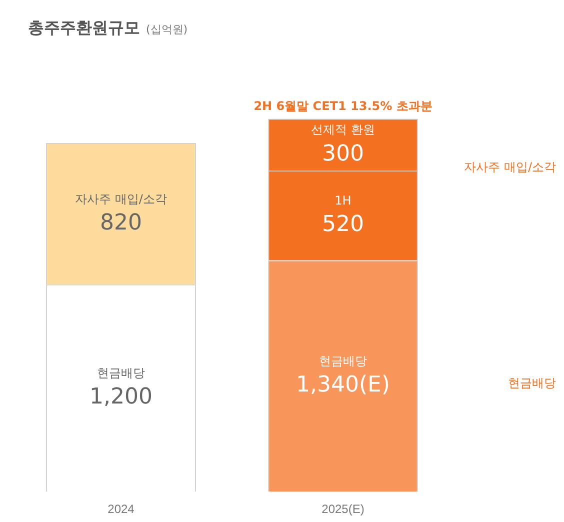 The height and width of the screenshot is (522, 564). What do you see at coordinates (167, 29) in the screenshot?
I see `chart-subtitle: (십억원)` at bounding box center [167, 29].